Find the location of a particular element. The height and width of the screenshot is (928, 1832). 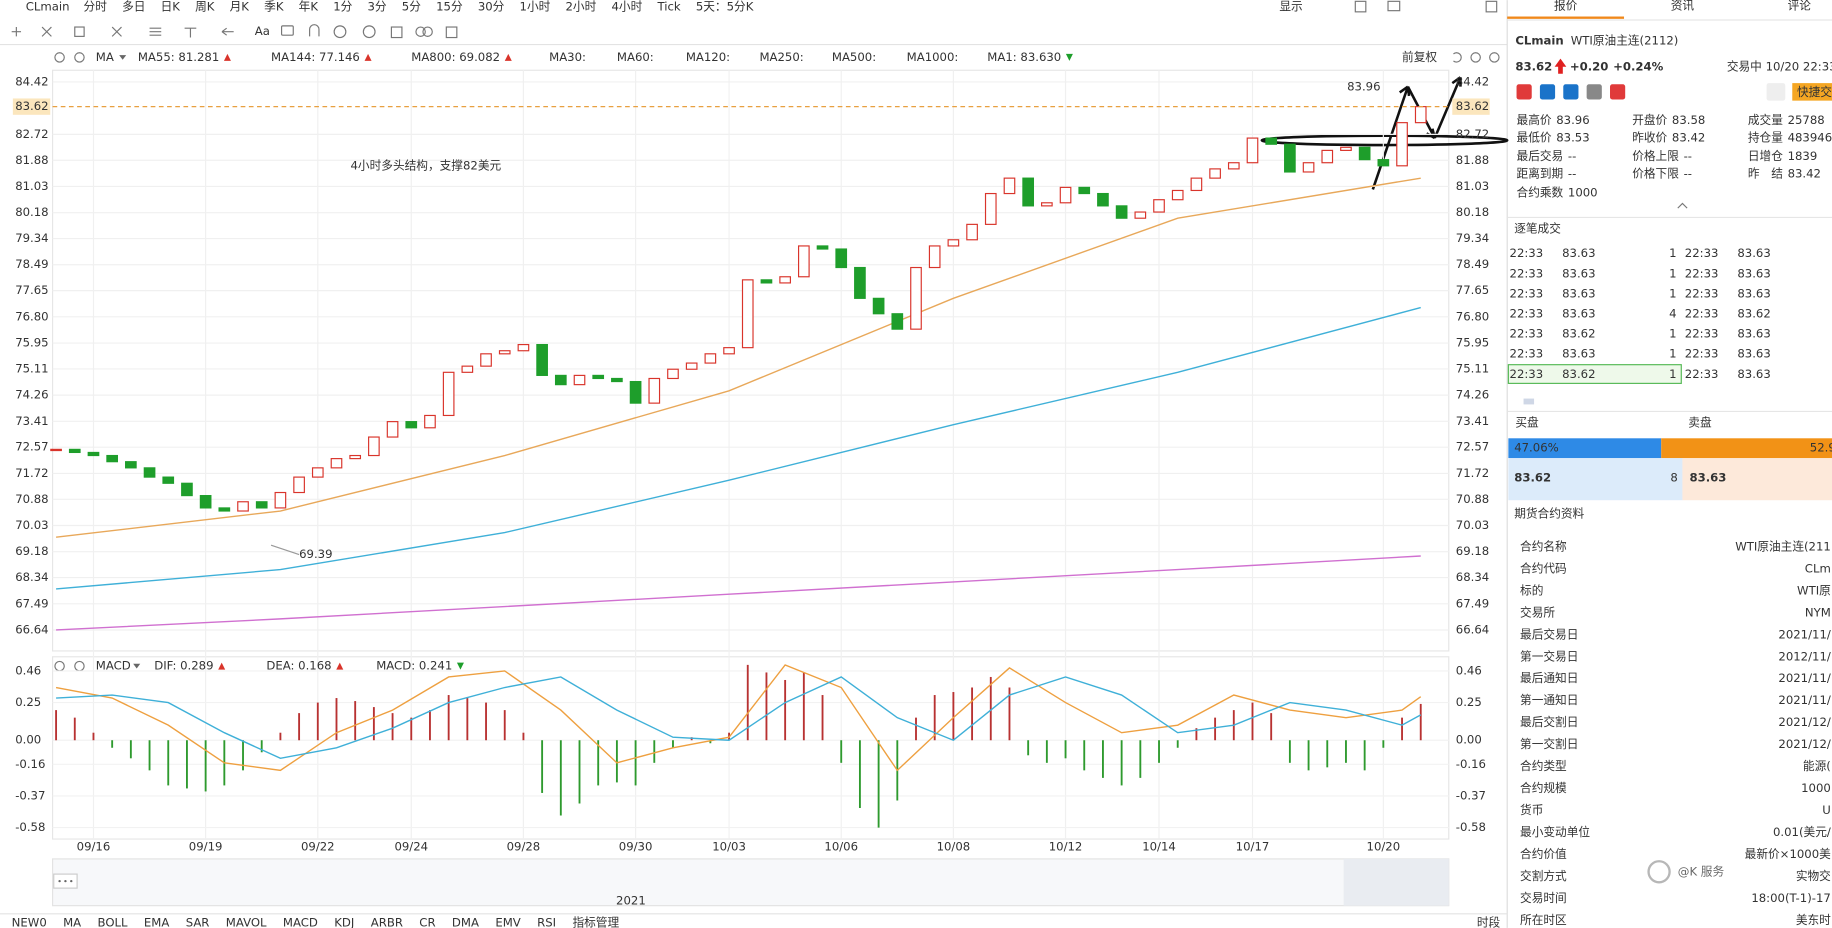

ask-price: 83.63 is located at coordinates (1707, 478).